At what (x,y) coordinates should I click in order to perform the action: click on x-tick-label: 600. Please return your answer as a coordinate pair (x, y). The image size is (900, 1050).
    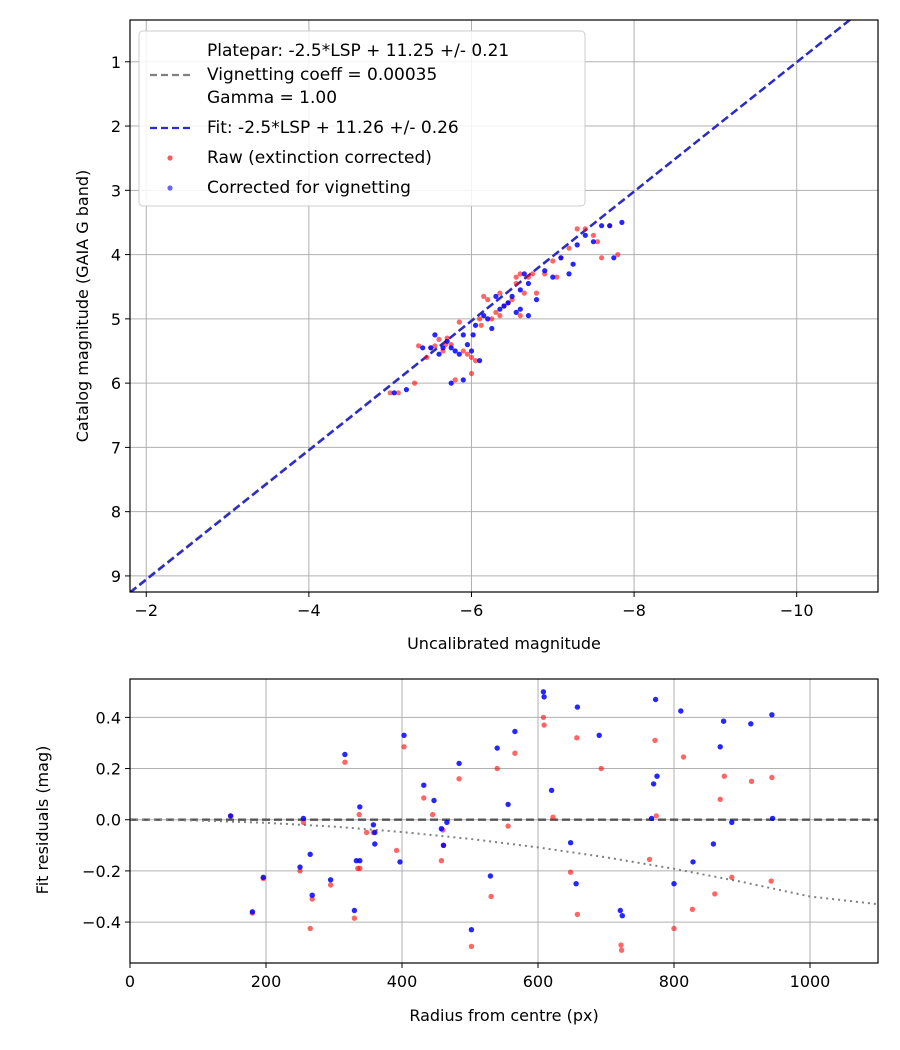
    Looking at the image, I should click on (538, 981).